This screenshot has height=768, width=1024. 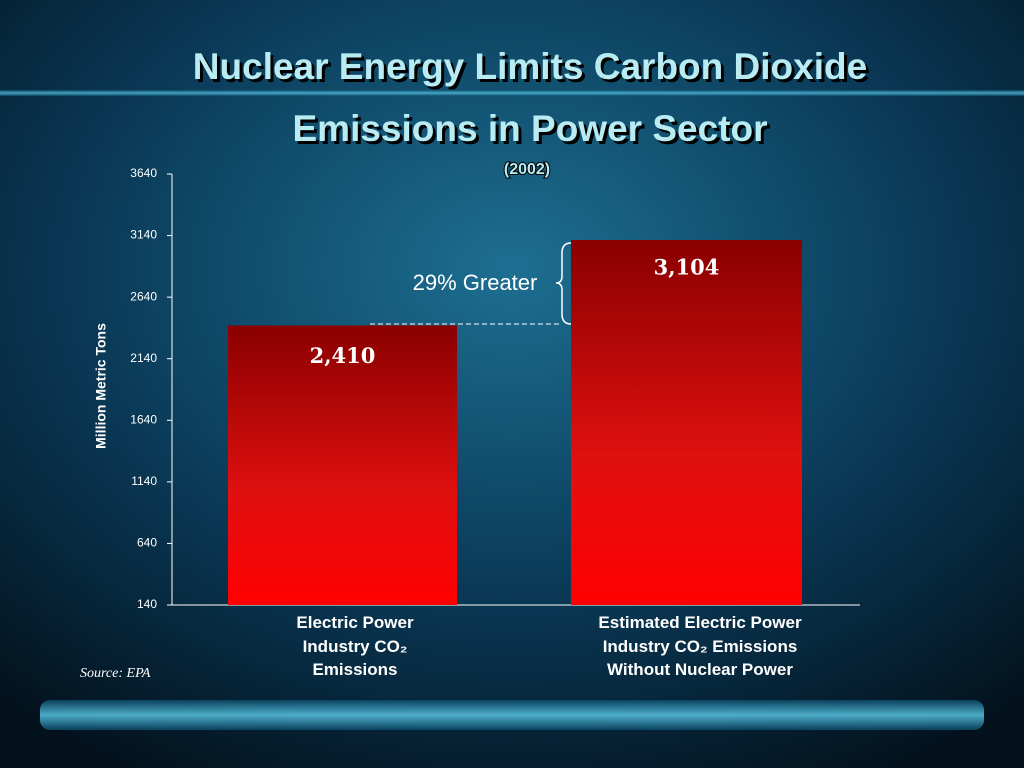 What do you see at coordinates (527, 169) in the screenshot?
I see `chart-subtitle: (2002)` at bounding box center [527, 169].